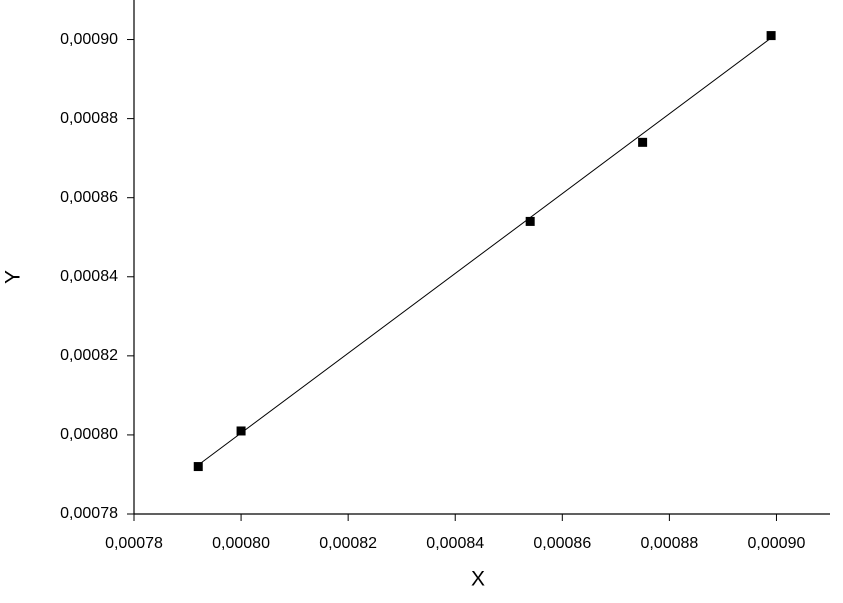 The height and width of the screenshot is (603, 843). Describe the element at coordinates (134, 543) in the screenshot. I see `x-tick-label: 0,00078` at that location.